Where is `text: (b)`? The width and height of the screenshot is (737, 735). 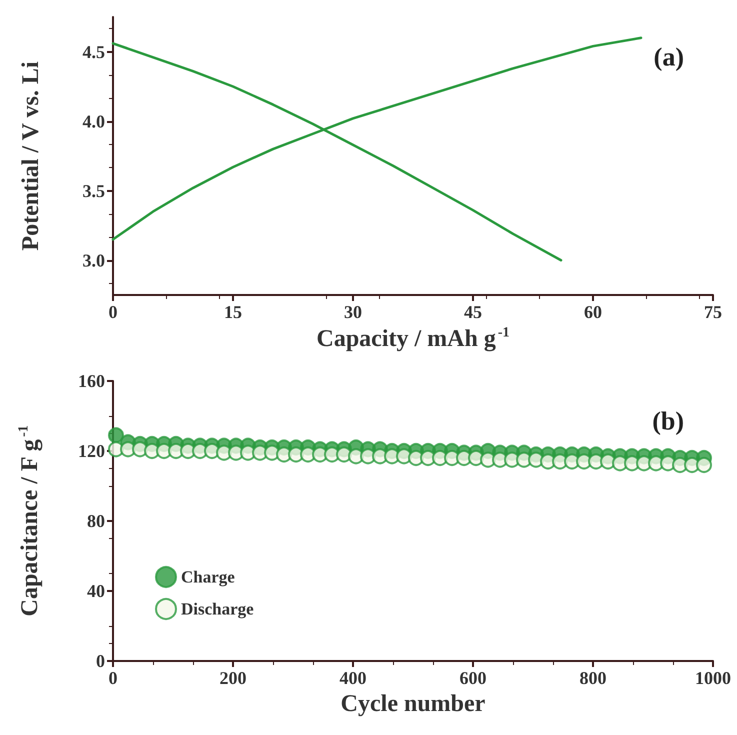
text: (b) is located at coordinates (668, 421).